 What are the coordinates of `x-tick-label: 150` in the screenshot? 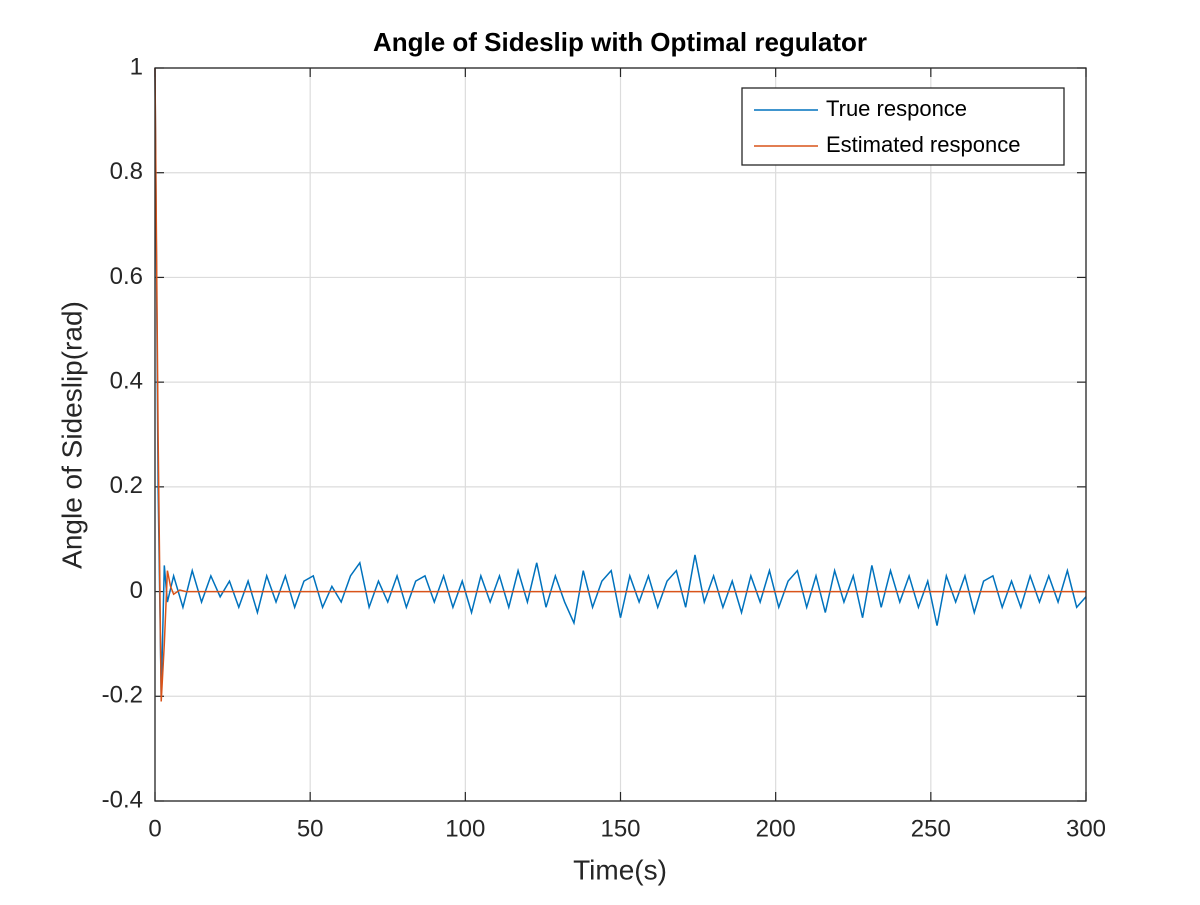 It's located at (620, 828).